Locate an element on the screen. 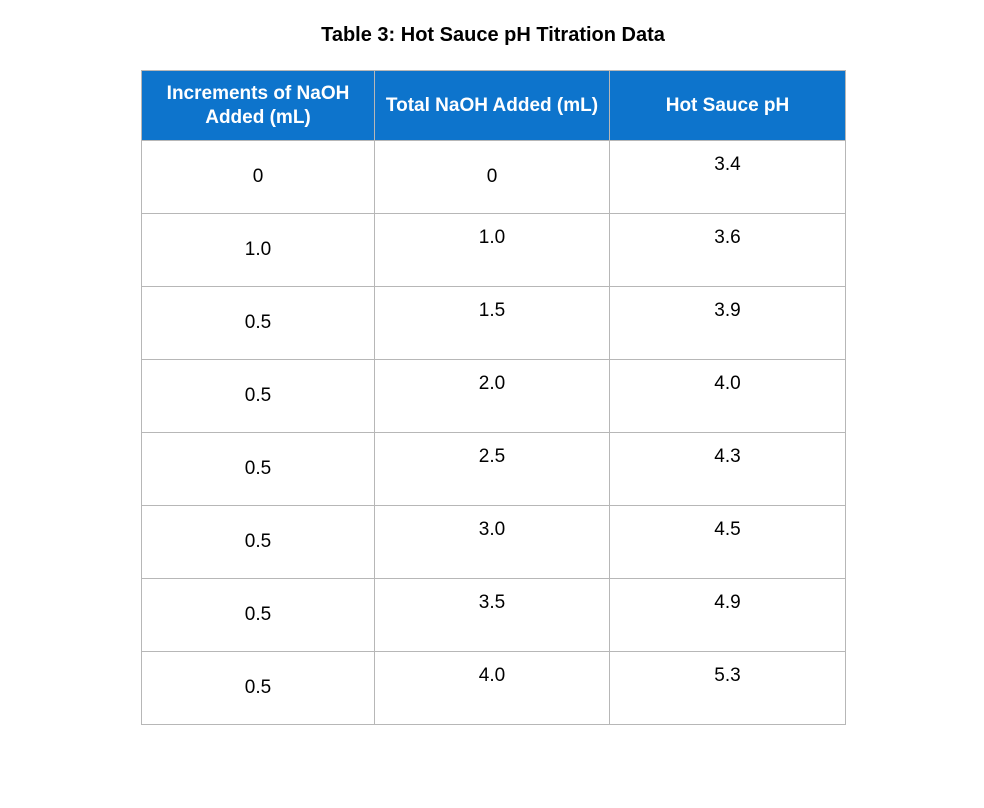  table-cell: 3.9 is located at coordinates (727, 323).